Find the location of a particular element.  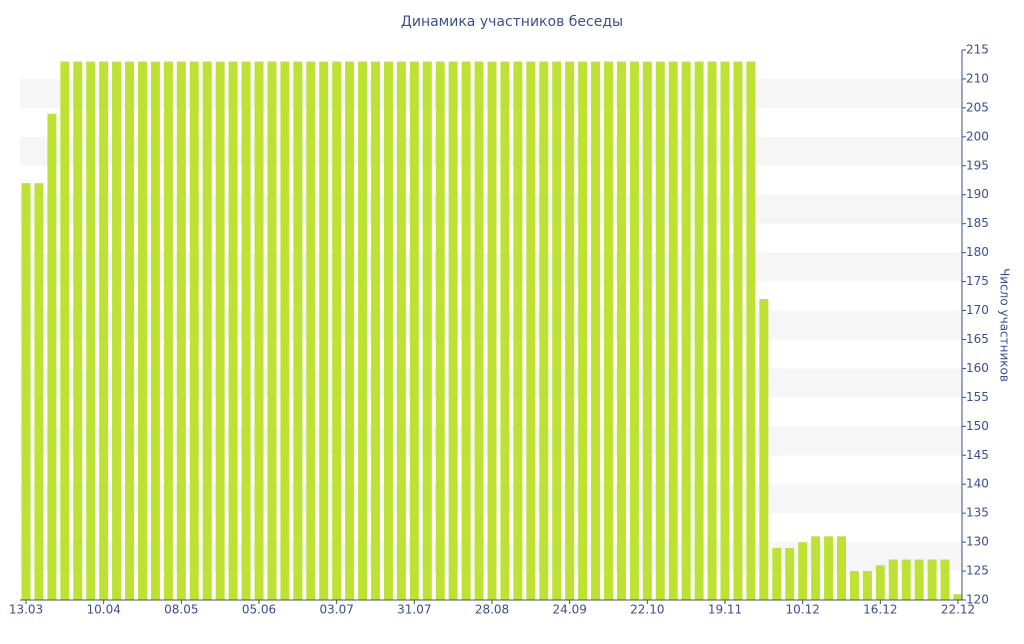

y-tick-label: 195 is located at coordinates (977, 165).